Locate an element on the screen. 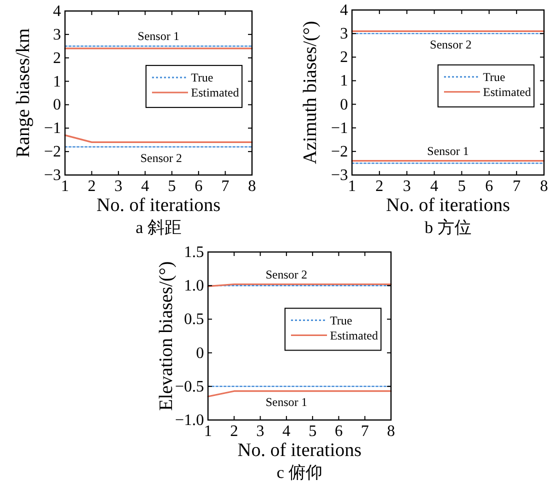  text: a 斜距 is located at coordinates (159, 227).